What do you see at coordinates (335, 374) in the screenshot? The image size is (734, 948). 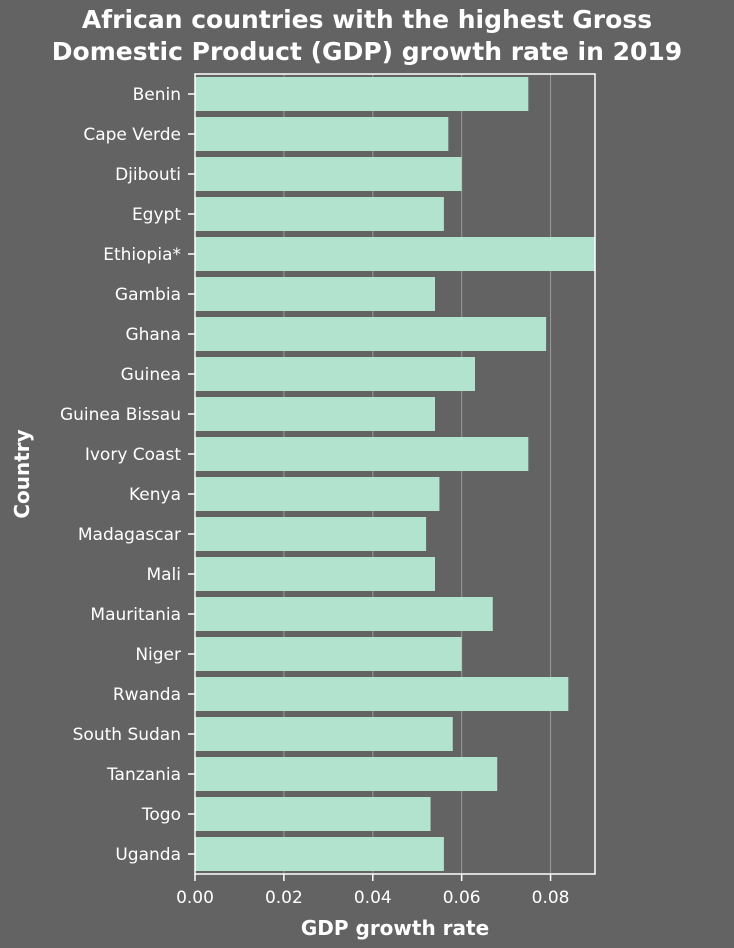 I see `bar-guinea` at bounding box center [335, 374].